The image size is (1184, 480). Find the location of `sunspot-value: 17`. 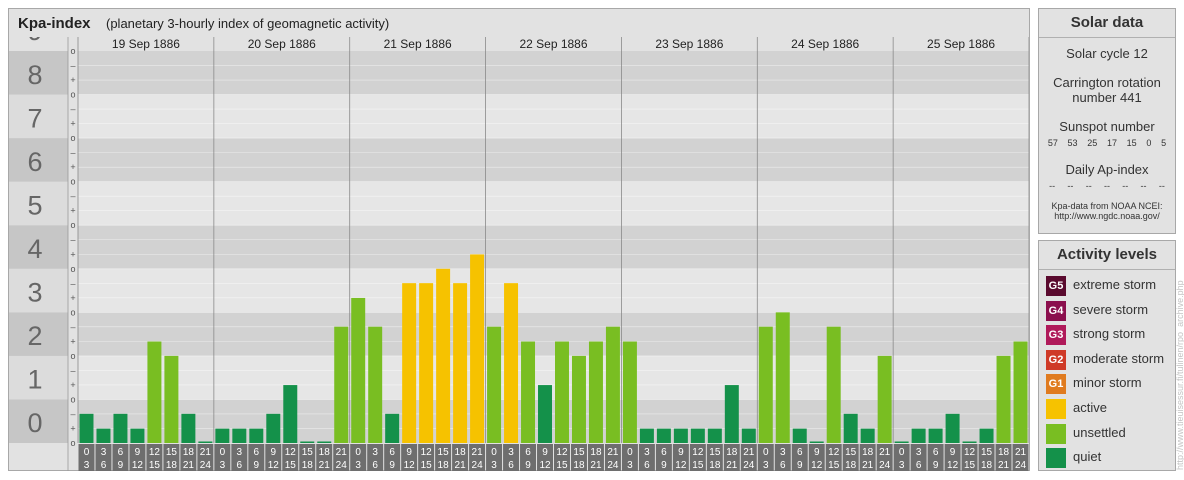

sunspot-value: 17 is located at coordinates (1111, 143).